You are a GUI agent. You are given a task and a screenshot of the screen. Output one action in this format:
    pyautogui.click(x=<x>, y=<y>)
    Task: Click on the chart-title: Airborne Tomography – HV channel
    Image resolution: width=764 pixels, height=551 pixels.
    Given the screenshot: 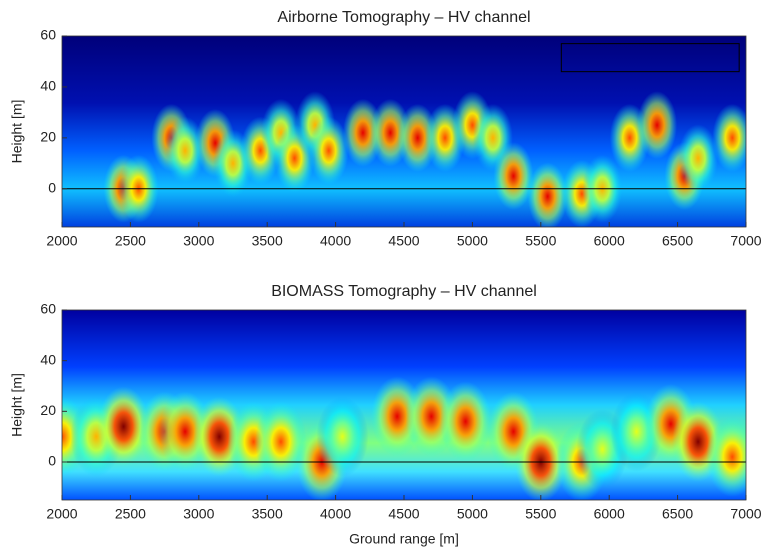 What is the action you would take?
    pyautogui.click(x=403, y=17)
    